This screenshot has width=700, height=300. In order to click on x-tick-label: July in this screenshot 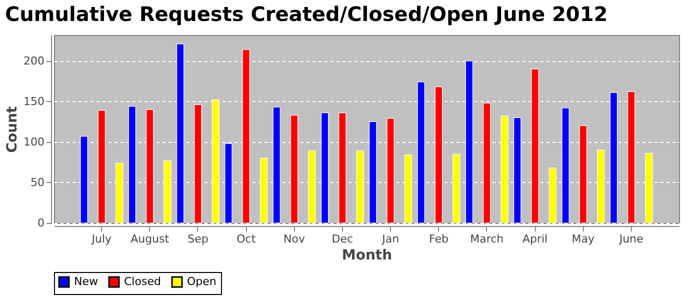, I will do `click(101, 239)`.